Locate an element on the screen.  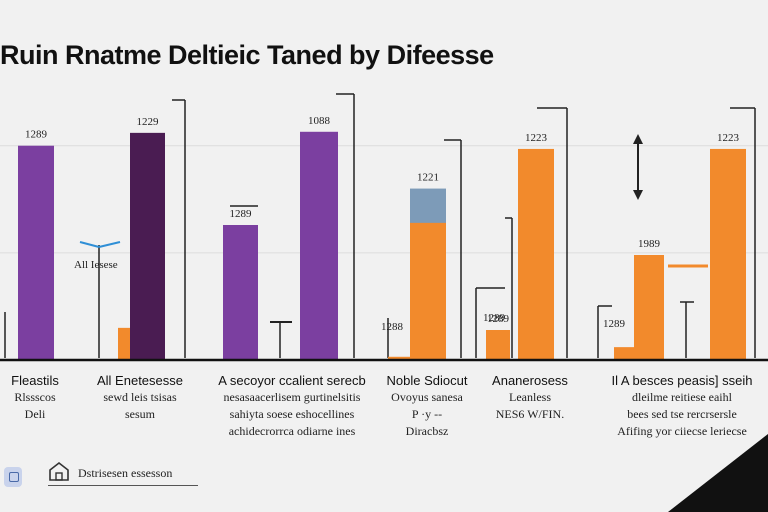
category-label-1: Fleastils Rlssscos Deli is located at coordinates (35, 397).